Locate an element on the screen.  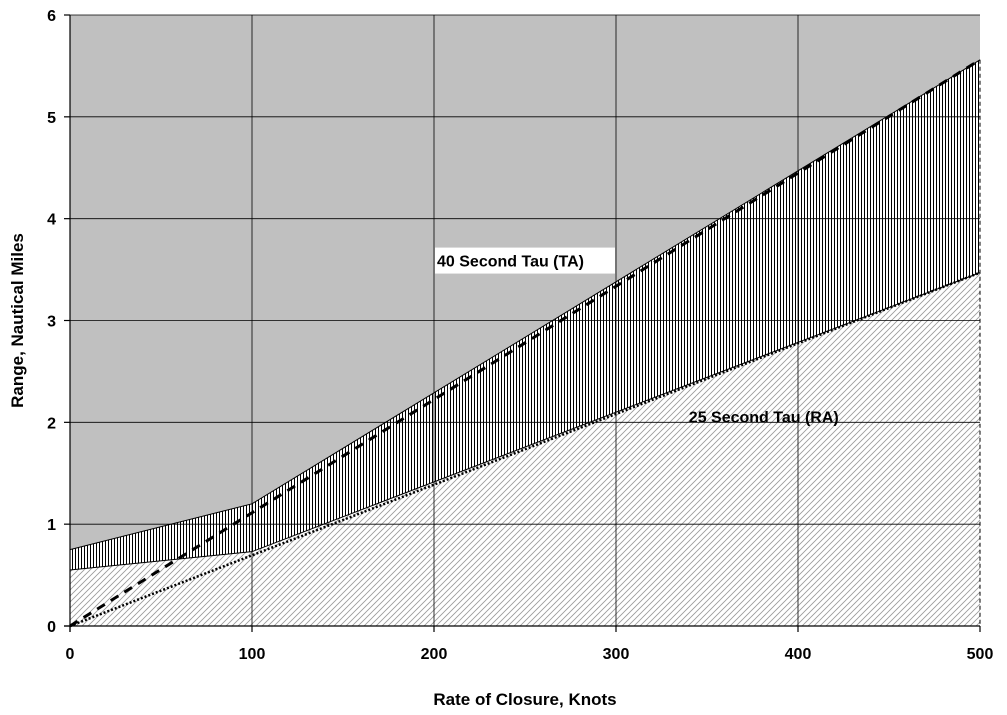
x-tick-label: 500 is located at coordinates (980, 654).